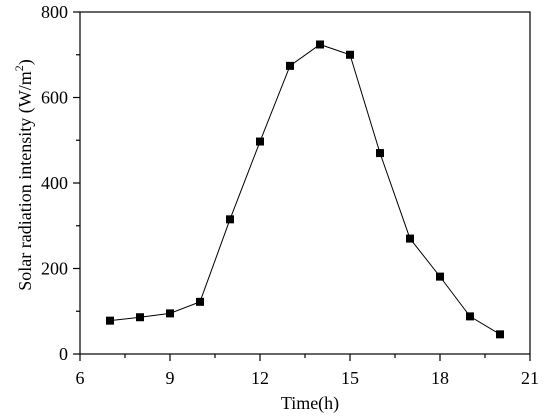  I want to click on y-tick-label: 0, so click(63, 354).